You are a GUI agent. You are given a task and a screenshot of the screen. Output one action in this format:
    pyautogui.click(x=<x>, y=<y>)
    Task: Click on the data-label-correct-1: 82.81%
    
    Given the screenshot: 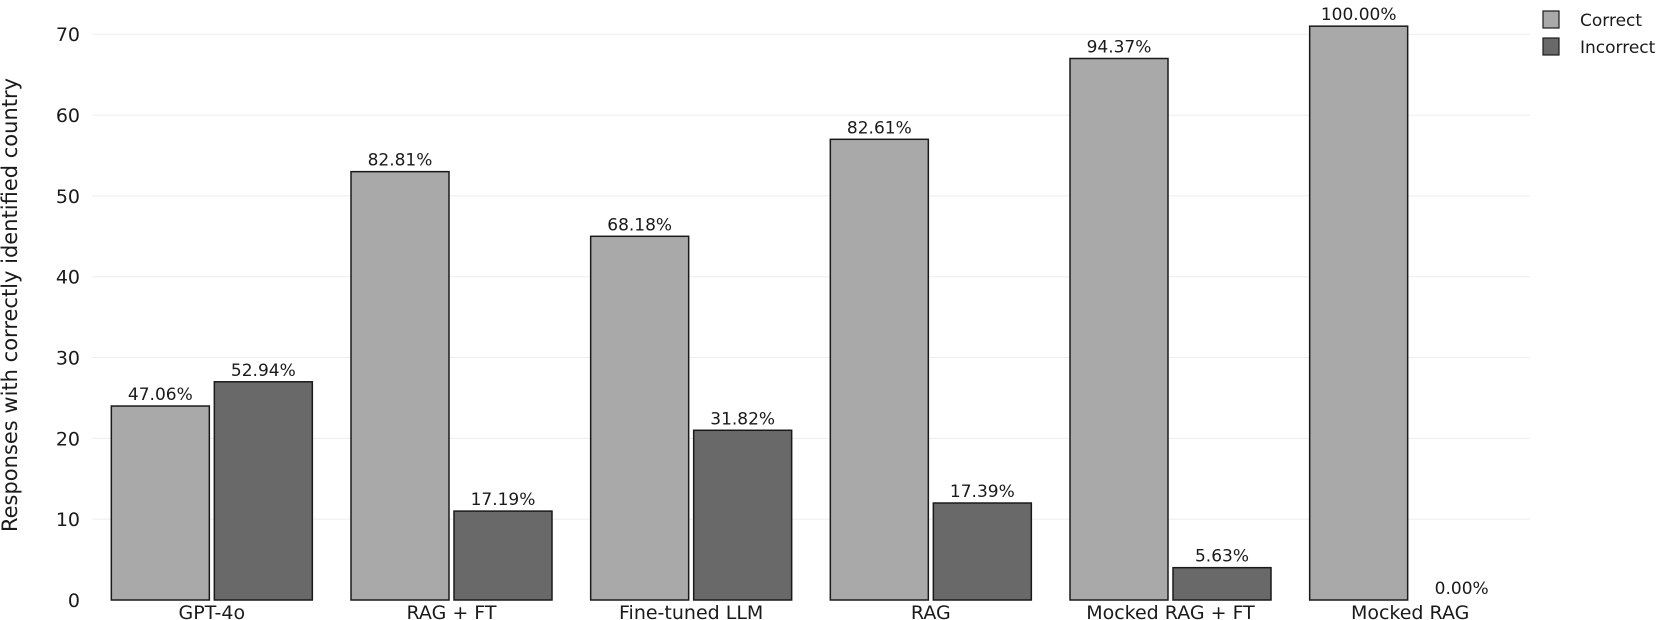 What is the action you would take?
    pyautogui.click(x=400, y=161)
    